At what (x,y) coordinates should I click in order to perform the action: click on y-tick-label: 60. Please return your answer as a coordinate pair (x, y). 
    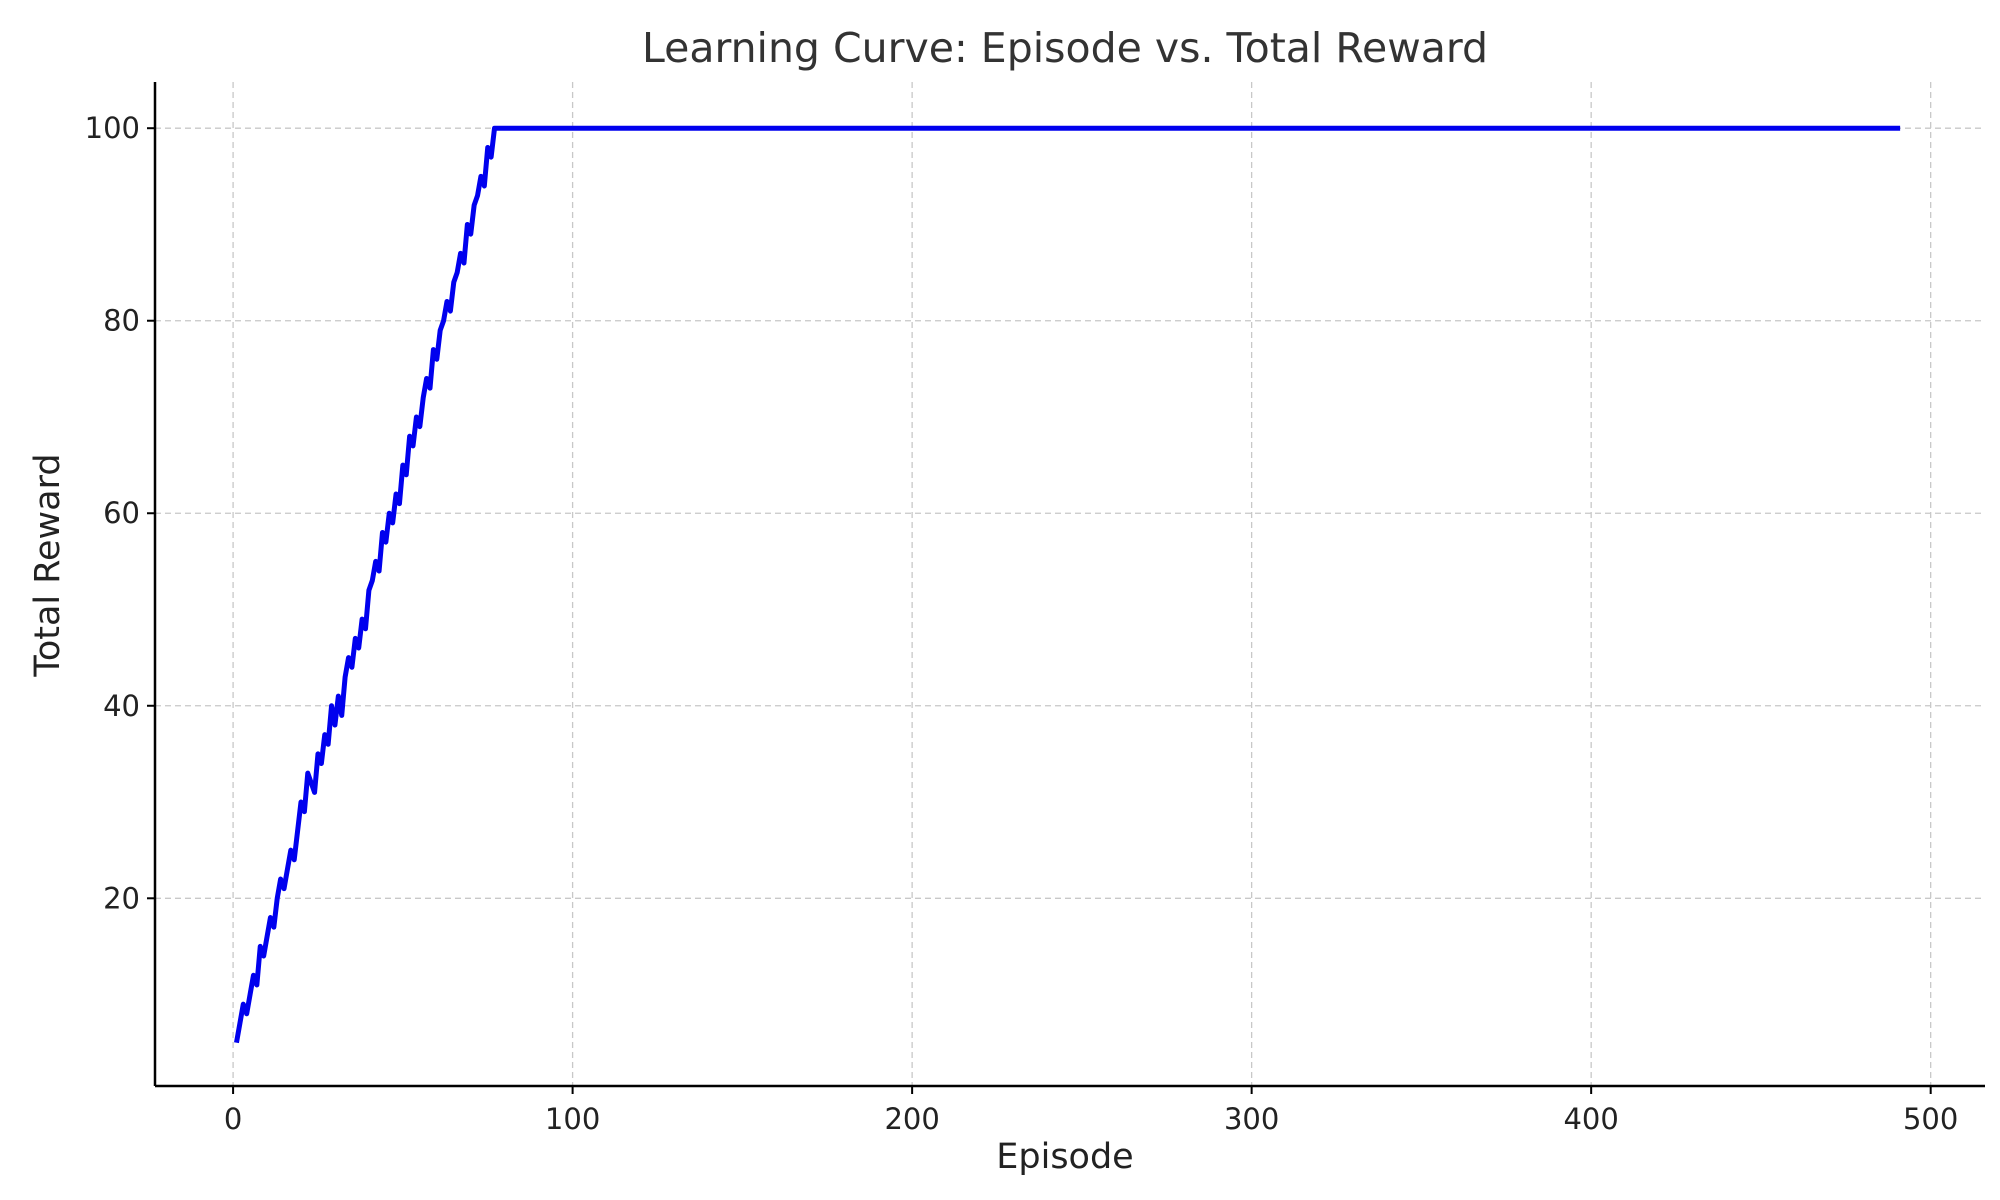
    Looking at the image, I should click on (121, 513).